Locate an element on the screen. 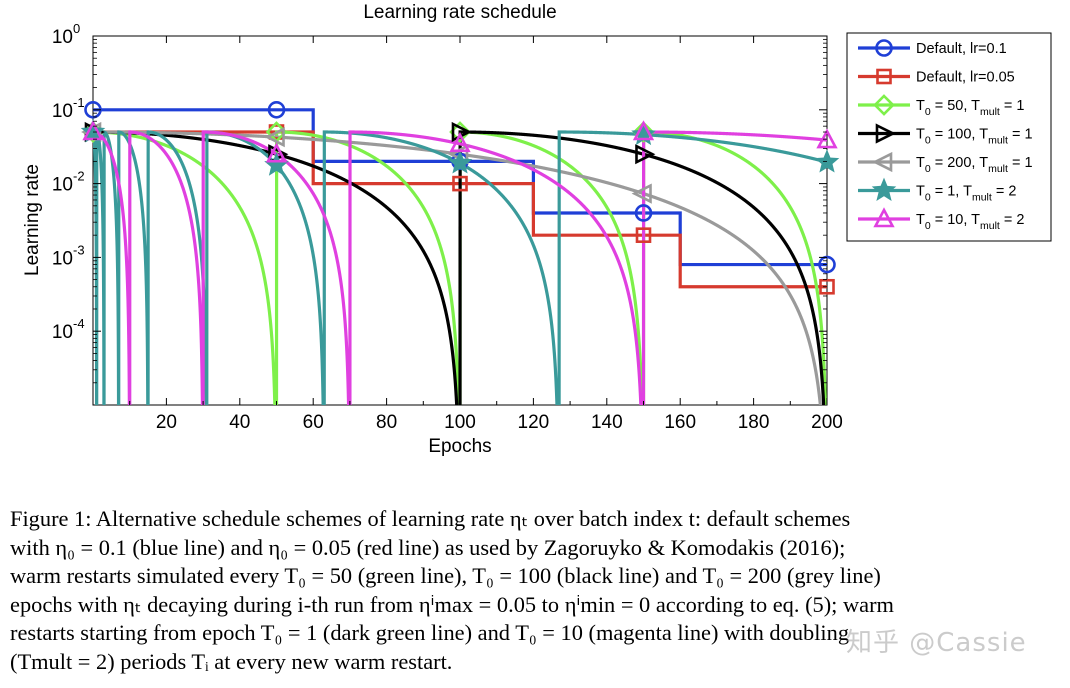  legend-label-t-0-10-t-mult-2: T0 = 10, Tmult = 2 is located at coordinates (970, 222).